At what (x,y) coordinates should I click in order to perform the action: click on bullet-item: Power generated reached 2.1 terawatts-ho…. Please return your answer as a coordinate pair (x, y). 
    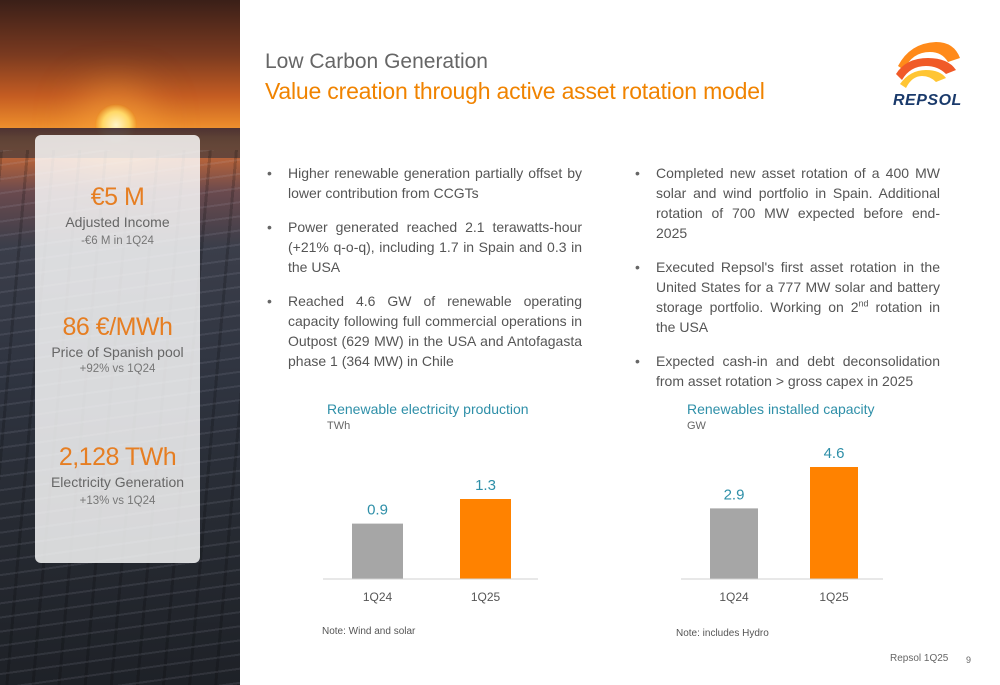
    Looking at the image, I should click on (423, 247).